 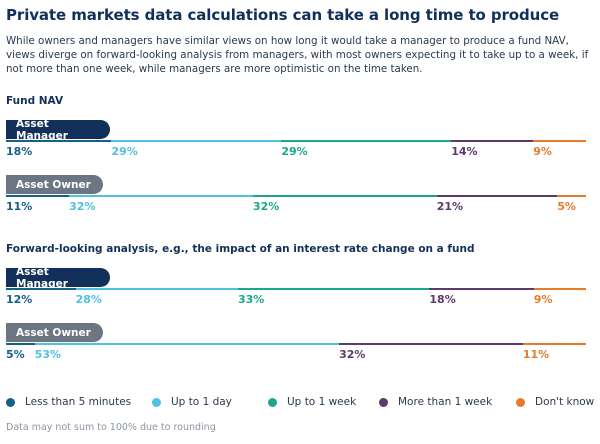 What do you see at coordinates (464, 151) in the screenshot?
I see `data-label: 14%` at bounding box center [464, 151].